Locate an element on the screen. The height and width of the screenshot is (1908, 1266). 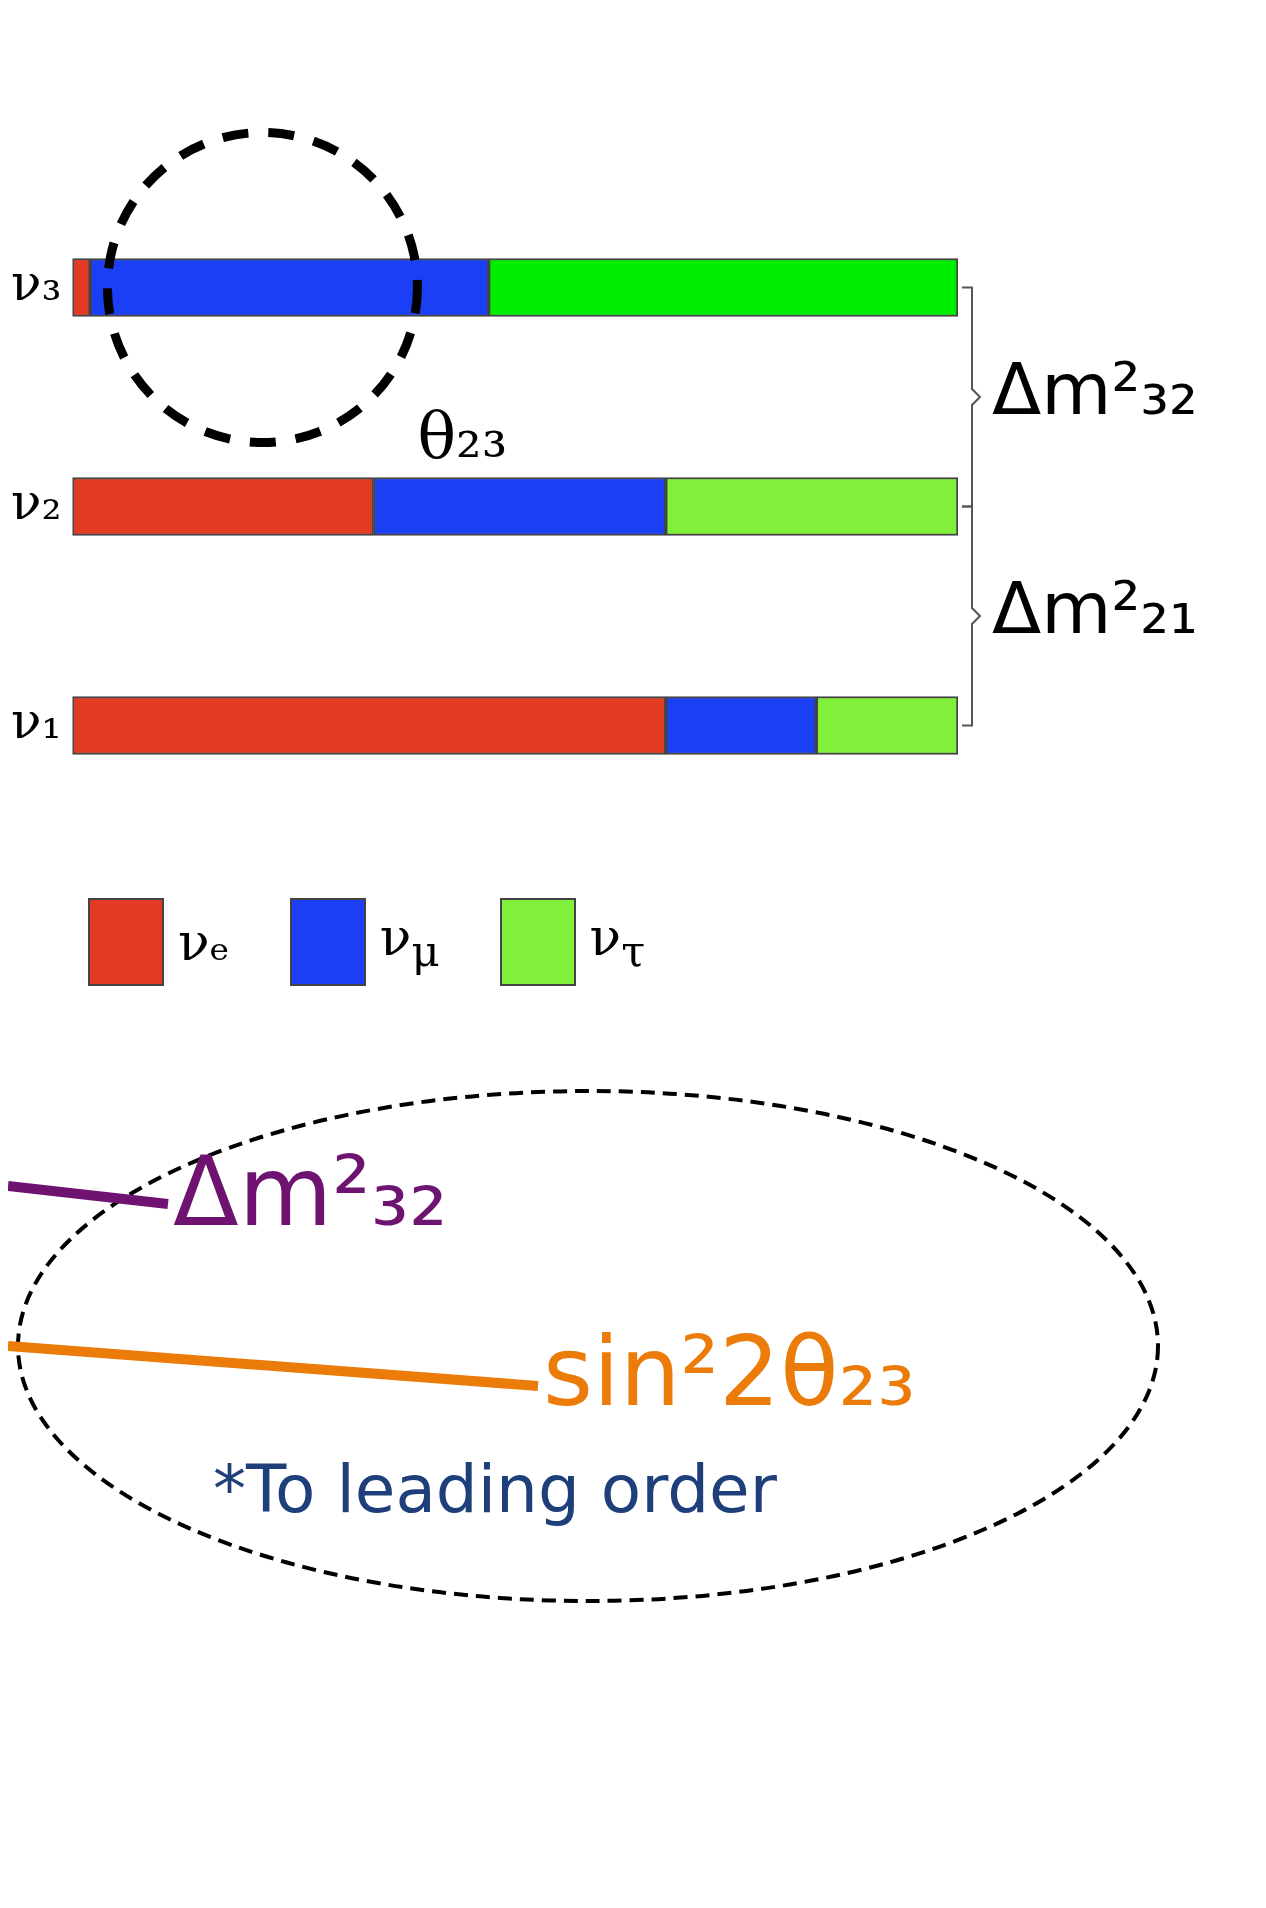
text: Δm²₂₁ is located at coordinates (1095, 608).